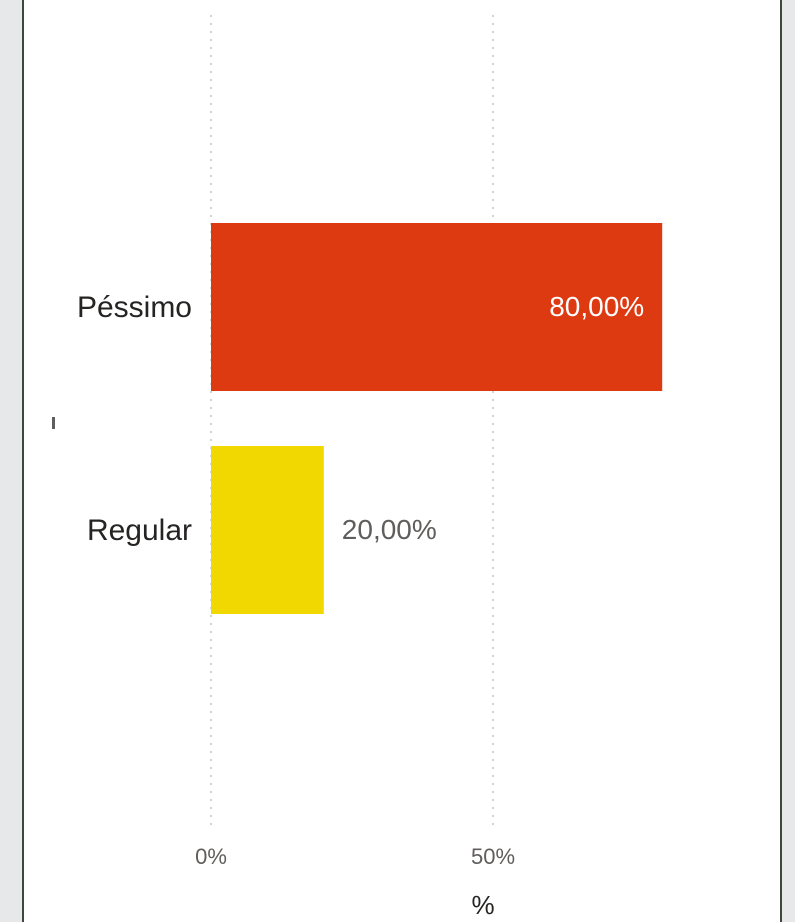 The width and height of the screenshot is (795, 922). What do you see at coordinates (211, 856) in the screenshot?
I see `x-tick-label-0: 0%` at bounding box center [211, 856].